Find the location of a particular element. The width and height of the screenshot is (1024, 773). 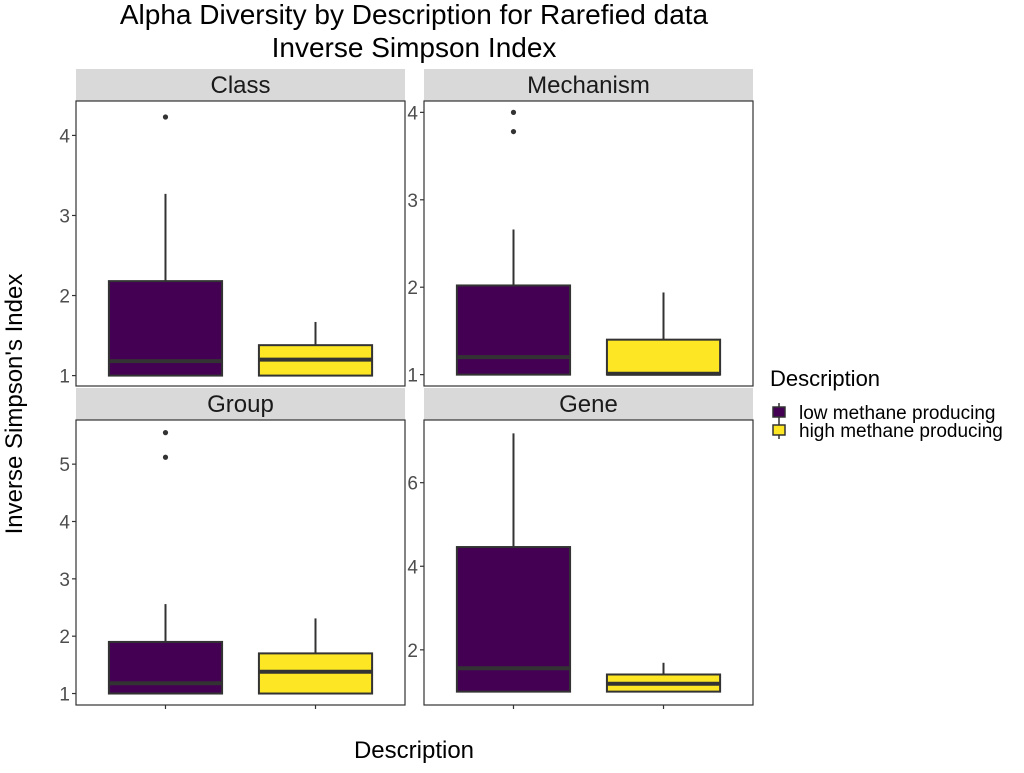

x-axis-label: Description is located at coordinates (414, 750).